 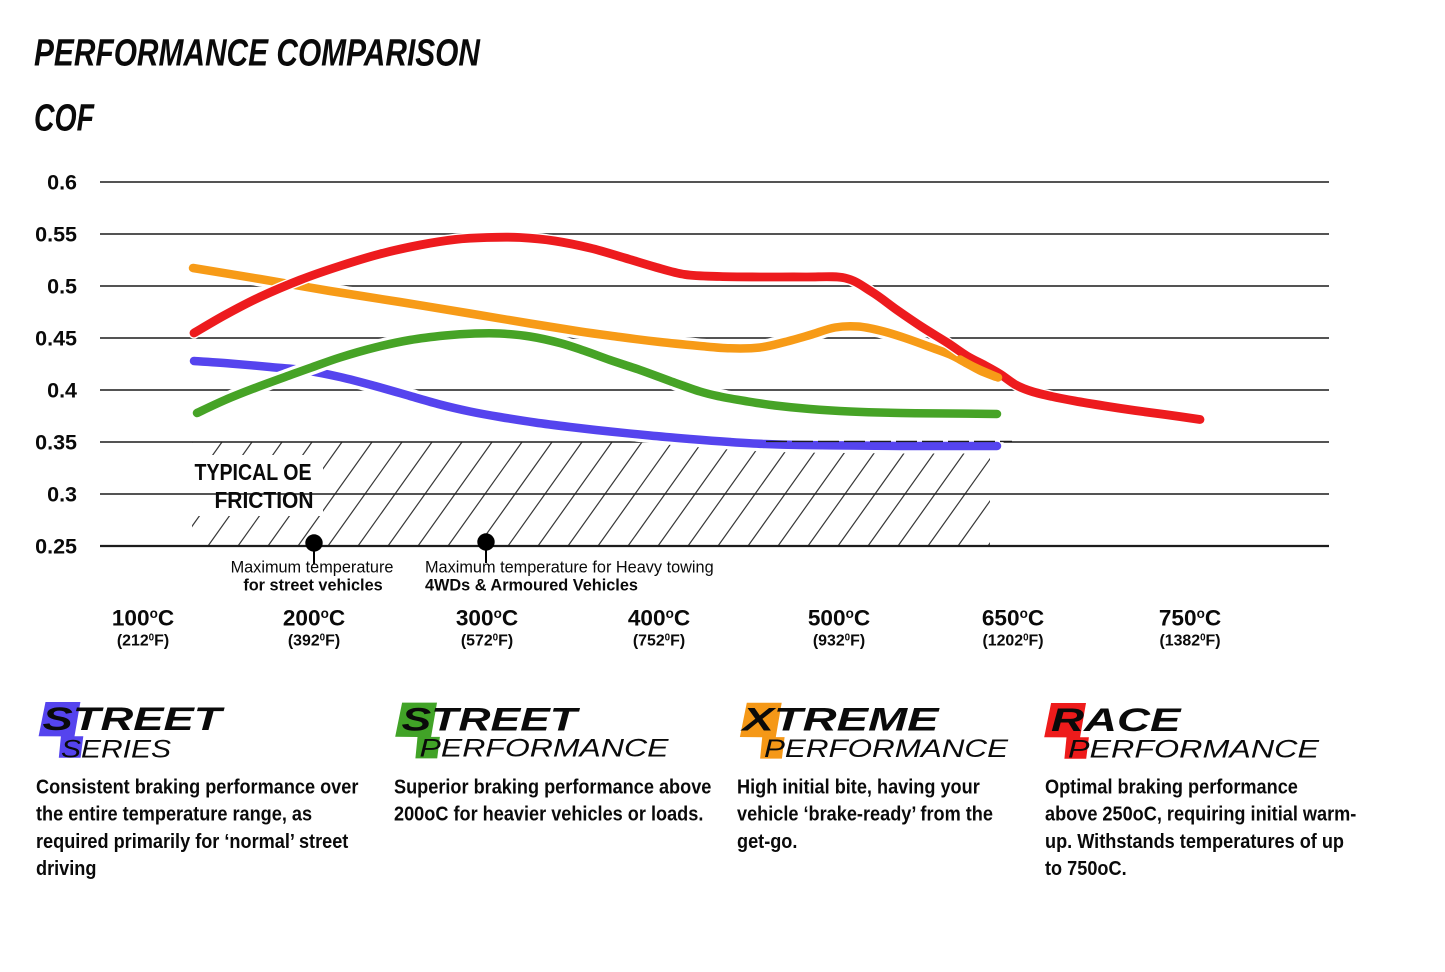 I want to click on svg-text: get-go., so click(x=767, y=841).